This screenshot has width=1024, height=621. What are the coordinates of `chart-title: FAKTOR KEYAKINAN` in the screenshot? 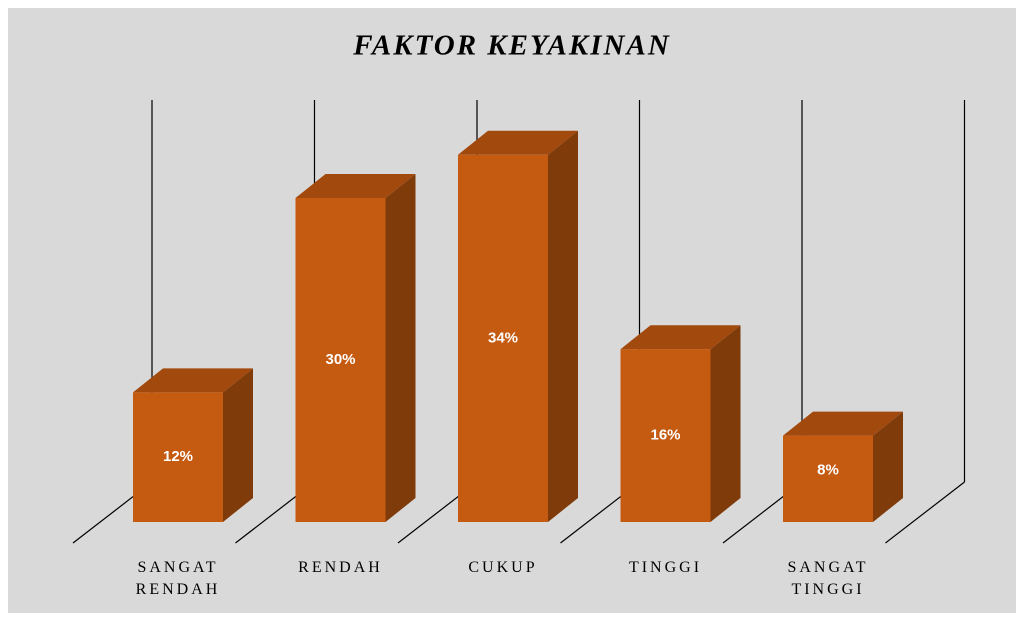 It's located at (511, 46).